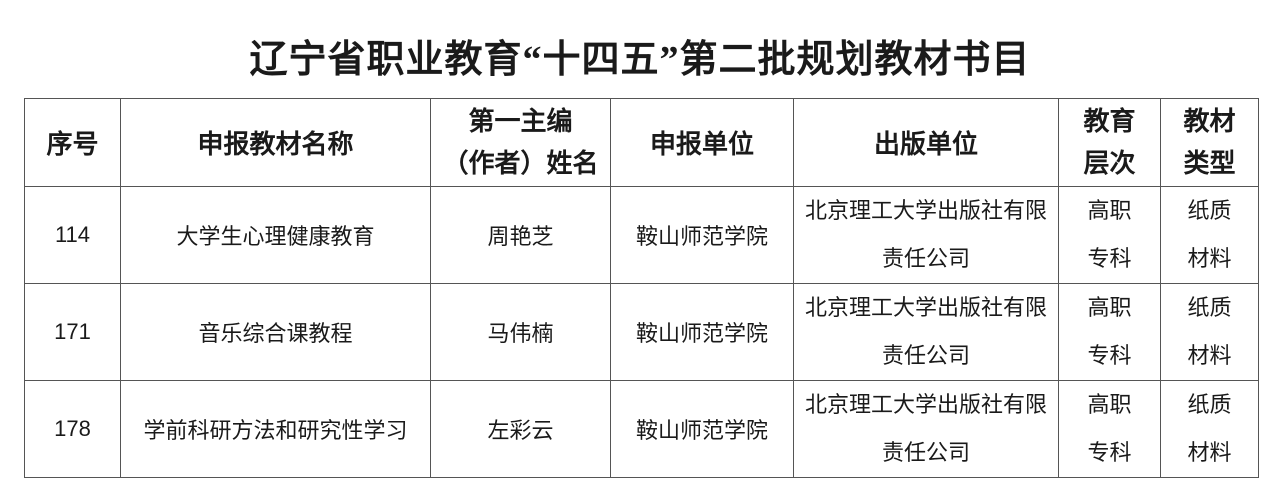 The width and height of the screenshot is (1280, 488). Describe the element at coordinates (520, 121) in the screenshot. I see `column-header-editor-line1: 第一主编` at that location.